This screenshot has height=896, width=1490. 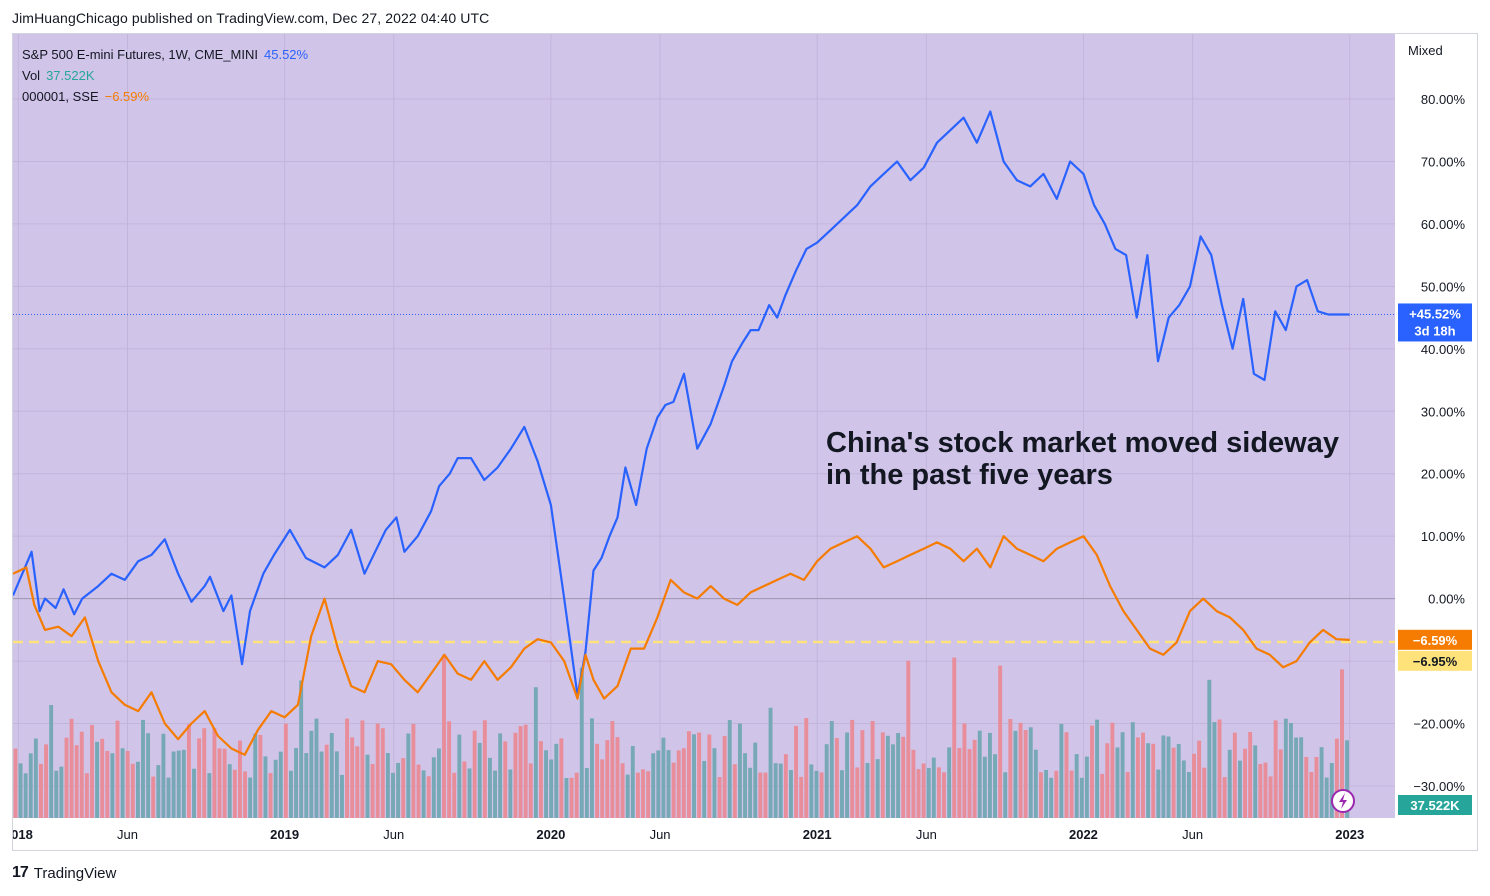 I want to click on time-axis: 2018 Jun 2019 Jun 2020 Jun 2021 Jun 2022 Jun 2023, so click(x=699, y=834).